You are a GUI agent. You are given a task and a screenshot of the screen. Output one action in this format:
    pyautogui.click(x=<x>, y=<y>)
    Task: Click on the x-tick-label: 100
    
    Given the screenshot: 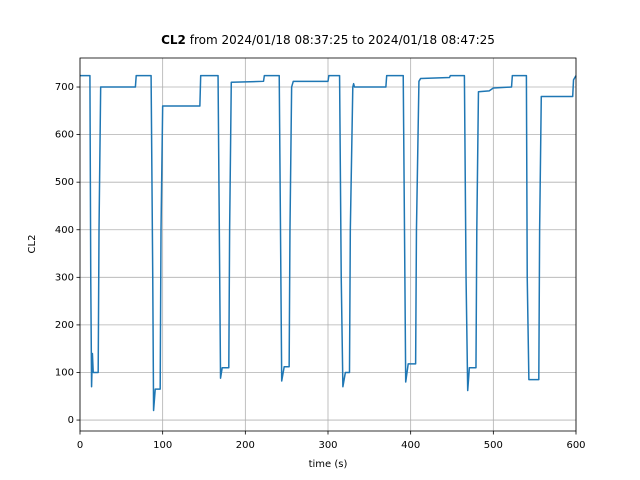 What is the action you would take?
    pyautogui.click(x=162, y=445)
    